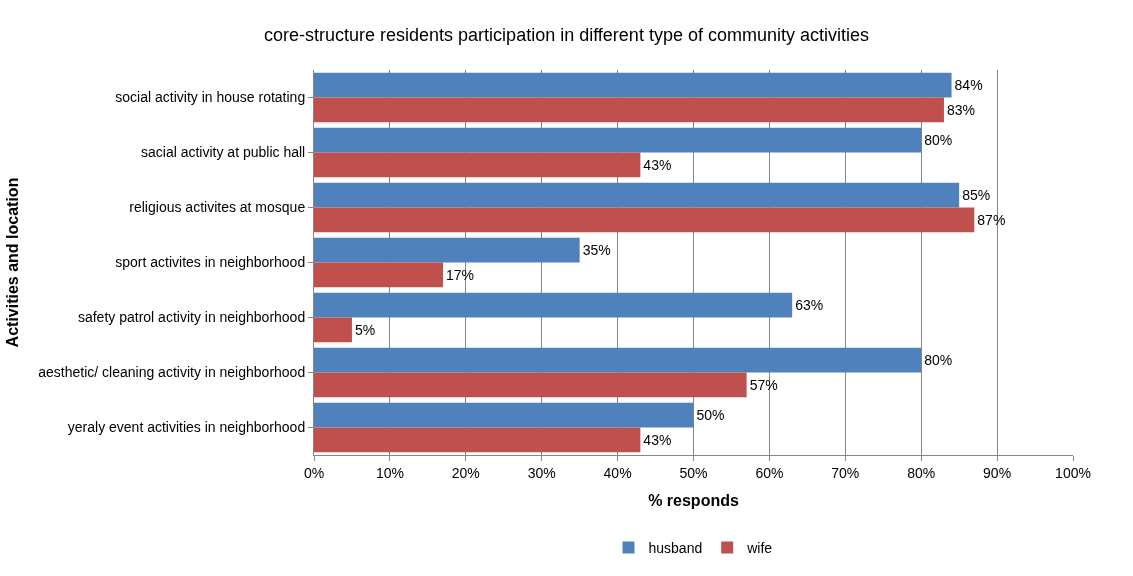  Describe the element at coordinates (769, 472) in the screenshot. I see `x-tick-label: 60%` at that location.